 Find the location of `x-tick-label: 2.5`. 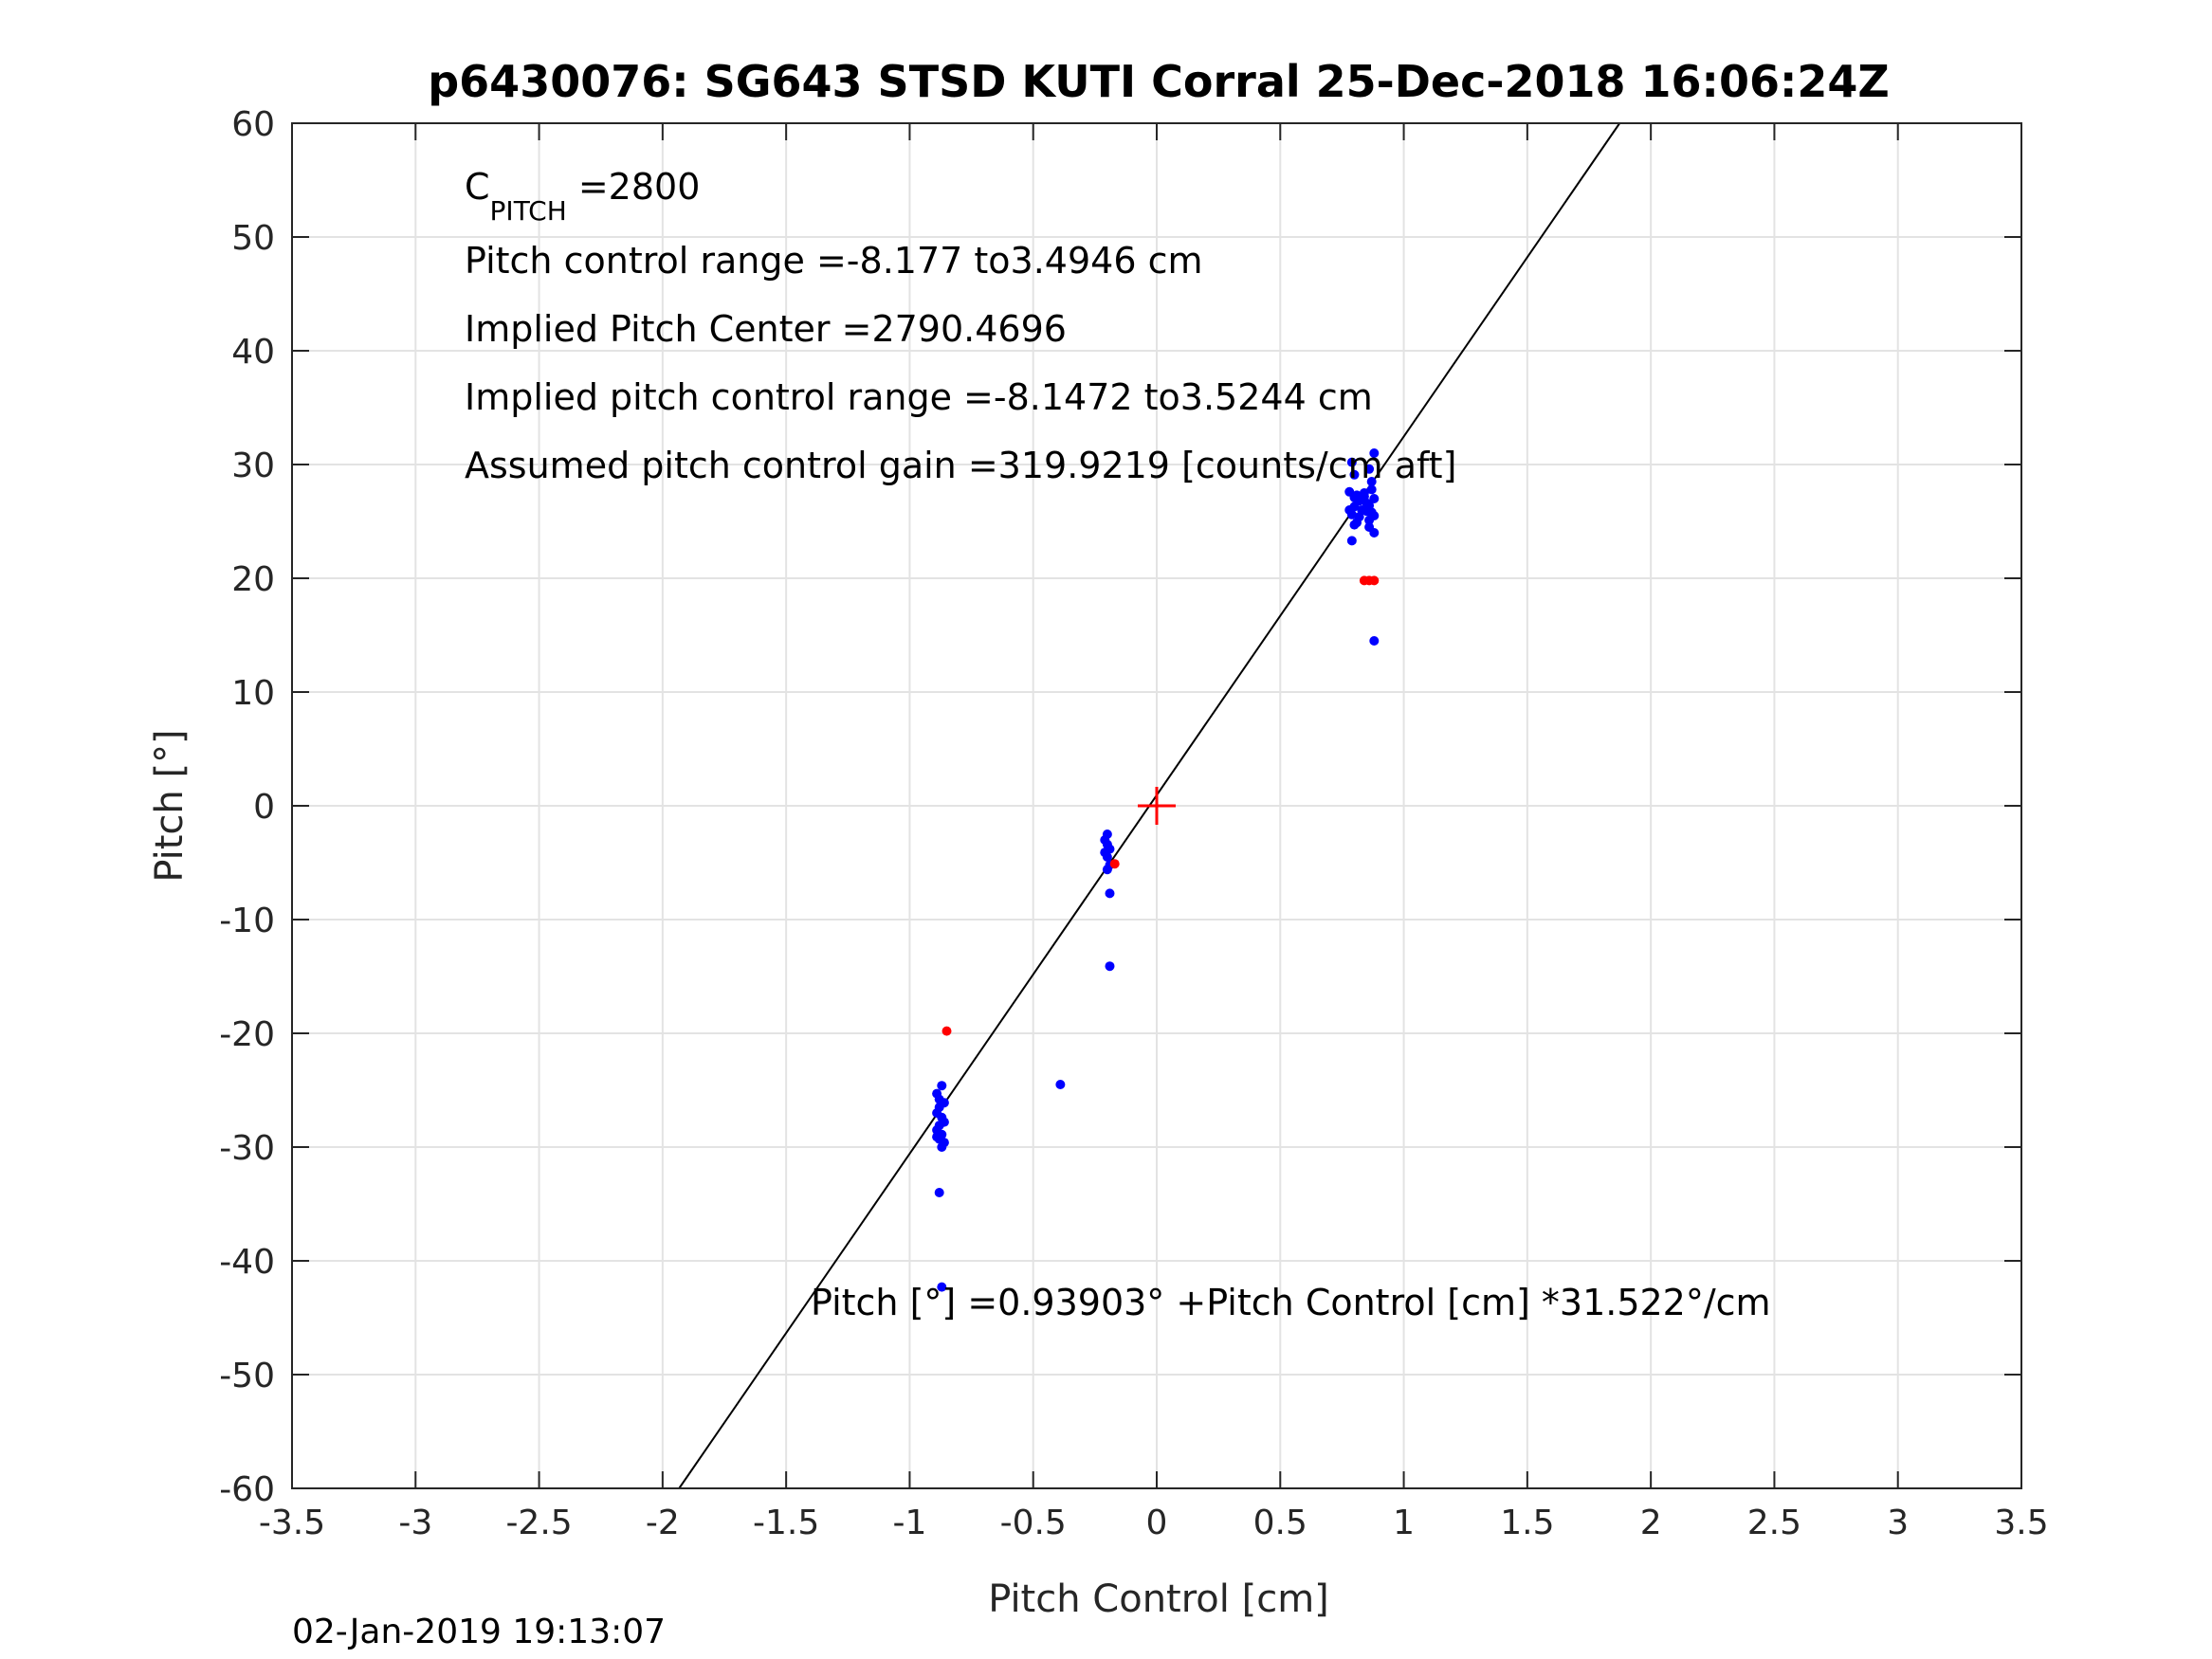

x-tick-label: 2.5 is located at coordinates (1774, 1523).